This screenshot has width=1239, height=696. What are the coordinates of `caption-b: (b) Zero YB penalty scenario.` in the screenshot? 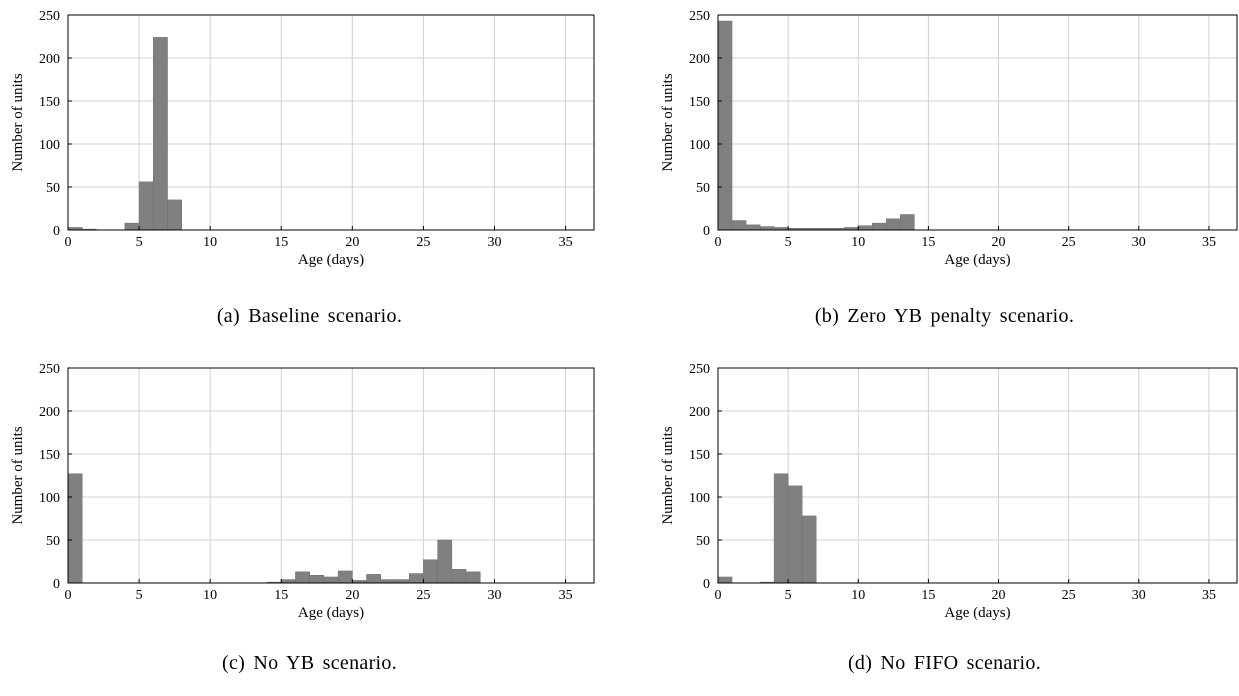 It's located at (944, 316).